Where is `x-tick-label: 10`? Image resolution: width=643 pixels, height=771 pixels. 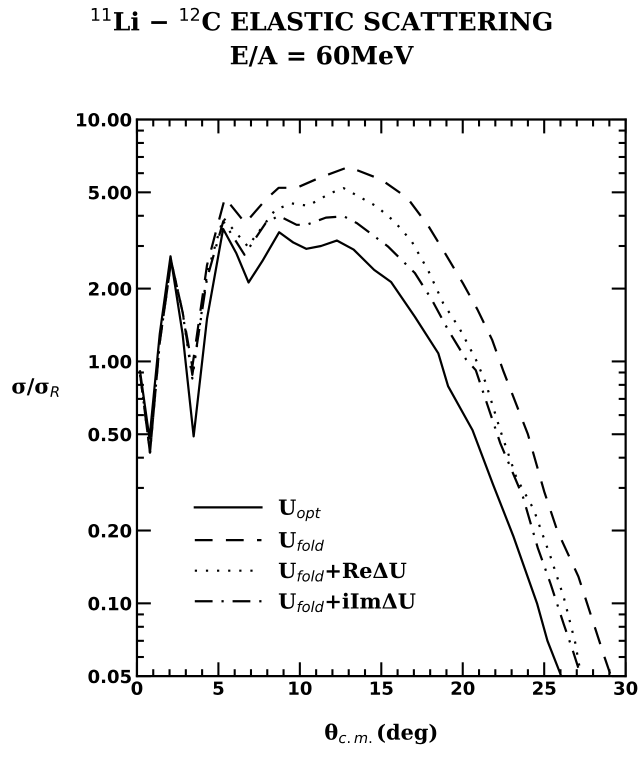 x-tick-label: 10 is located at coordinates (300, 688).